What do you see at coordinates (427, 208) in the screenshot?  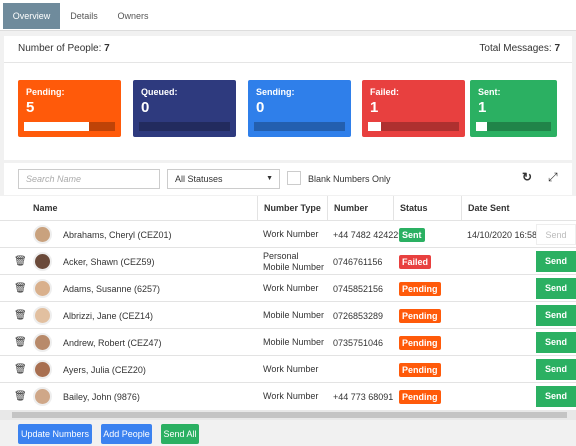 I see `column-header: Status` at bounding box center [427, 208].